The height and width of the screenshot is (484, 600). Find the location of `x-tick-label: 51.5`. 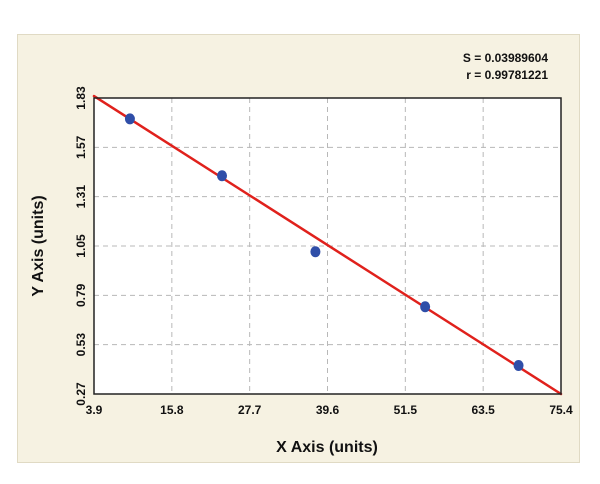

x-tick-label: 51.5 is located at coordinates (406, 410).